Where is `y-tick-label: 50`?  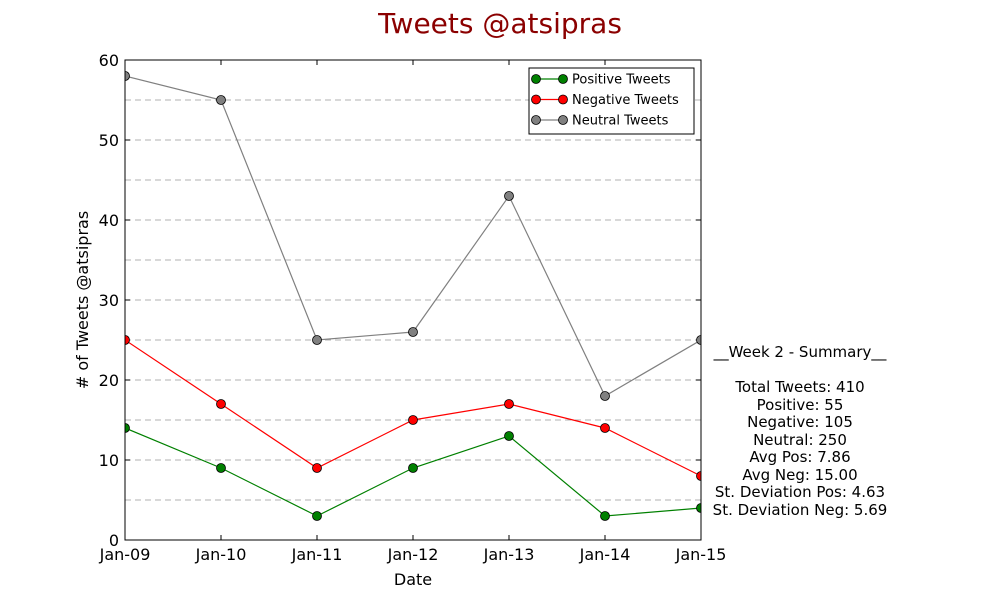
y-tick-label: 50 is located at coordinates (109, 140).